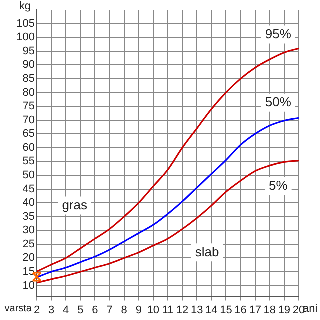 Image resolution: width=320 pixels, height=320 pixels. Describe the element at coordinates (28, 65) in the screenshot. I see `y-tick-label: 90` at that location.